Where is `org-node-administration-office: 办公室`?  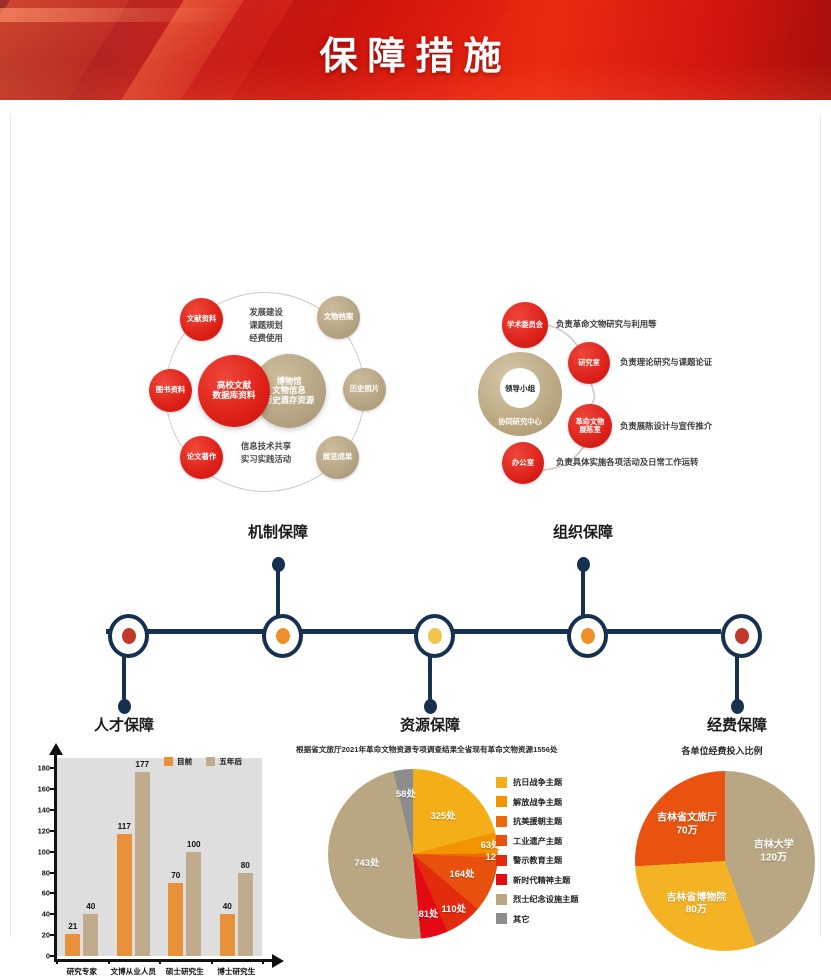
org-node-administration-office: 办公室 is located at coordinates (523, 463).